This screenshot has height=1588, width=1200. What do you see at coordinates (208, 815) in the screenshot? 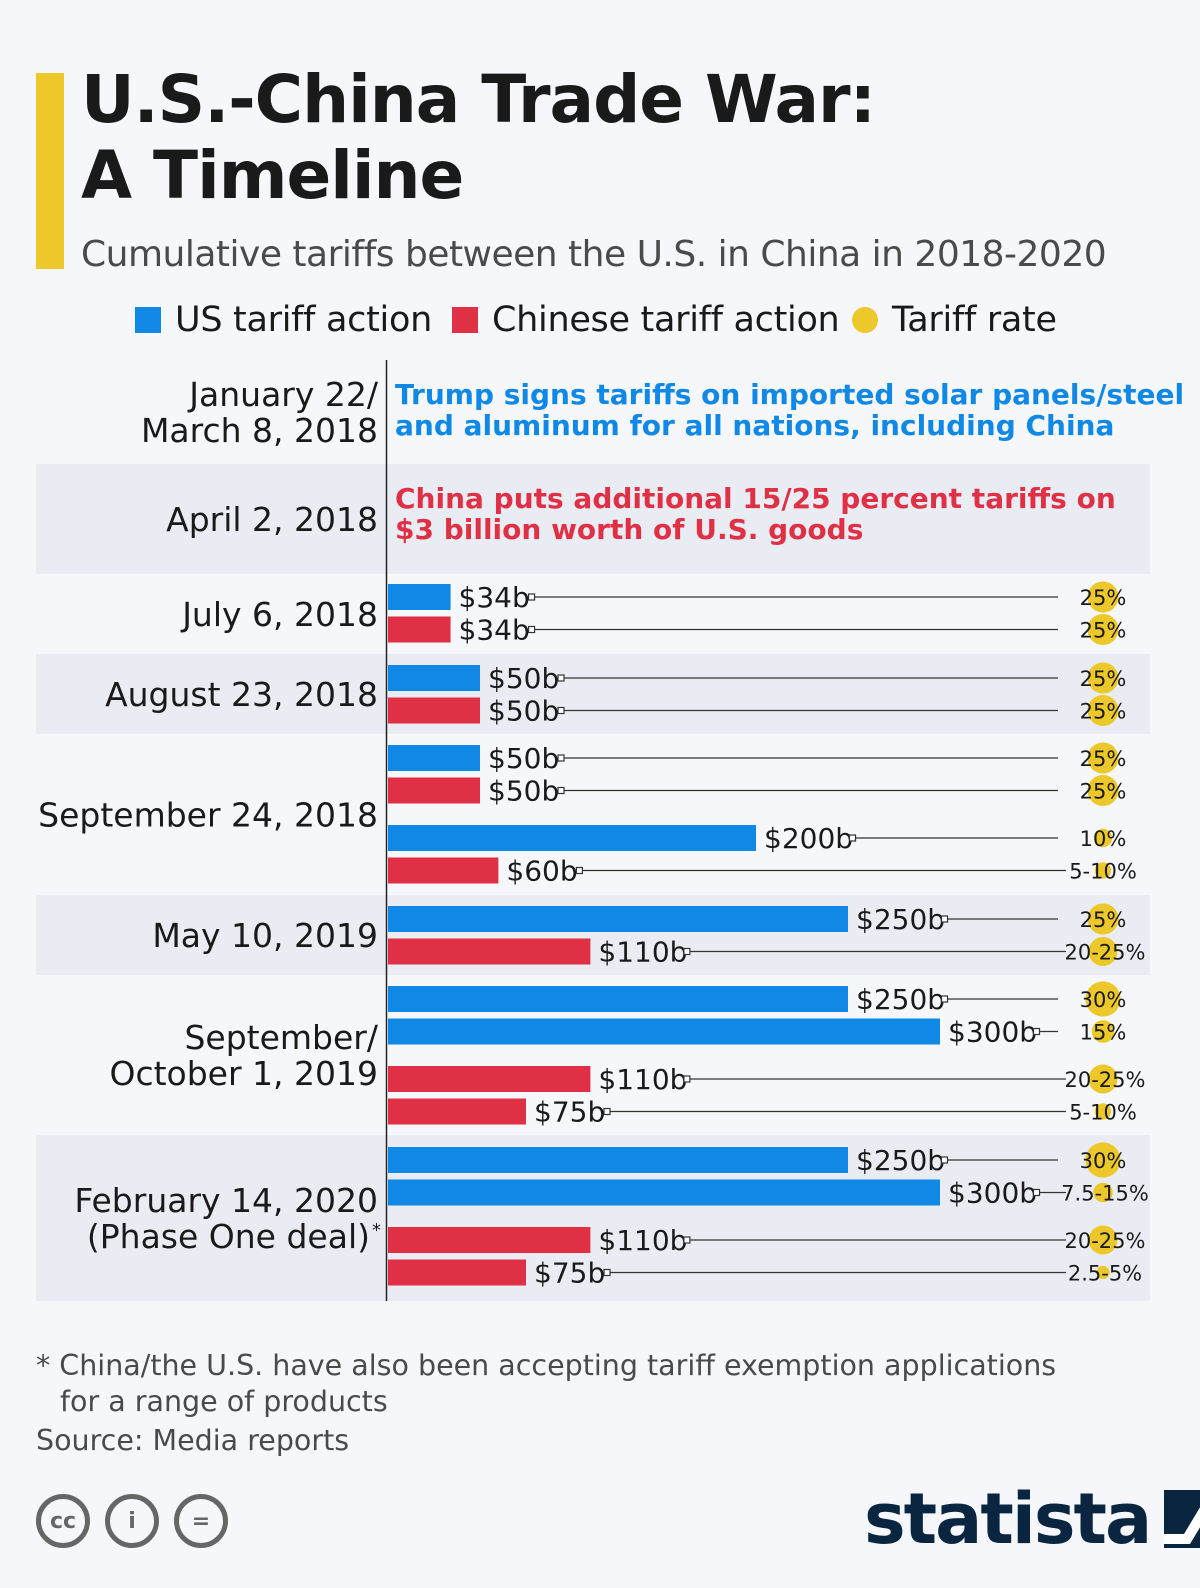
I see `date-label: September 24, 2018` at bounding box center [208, 815].